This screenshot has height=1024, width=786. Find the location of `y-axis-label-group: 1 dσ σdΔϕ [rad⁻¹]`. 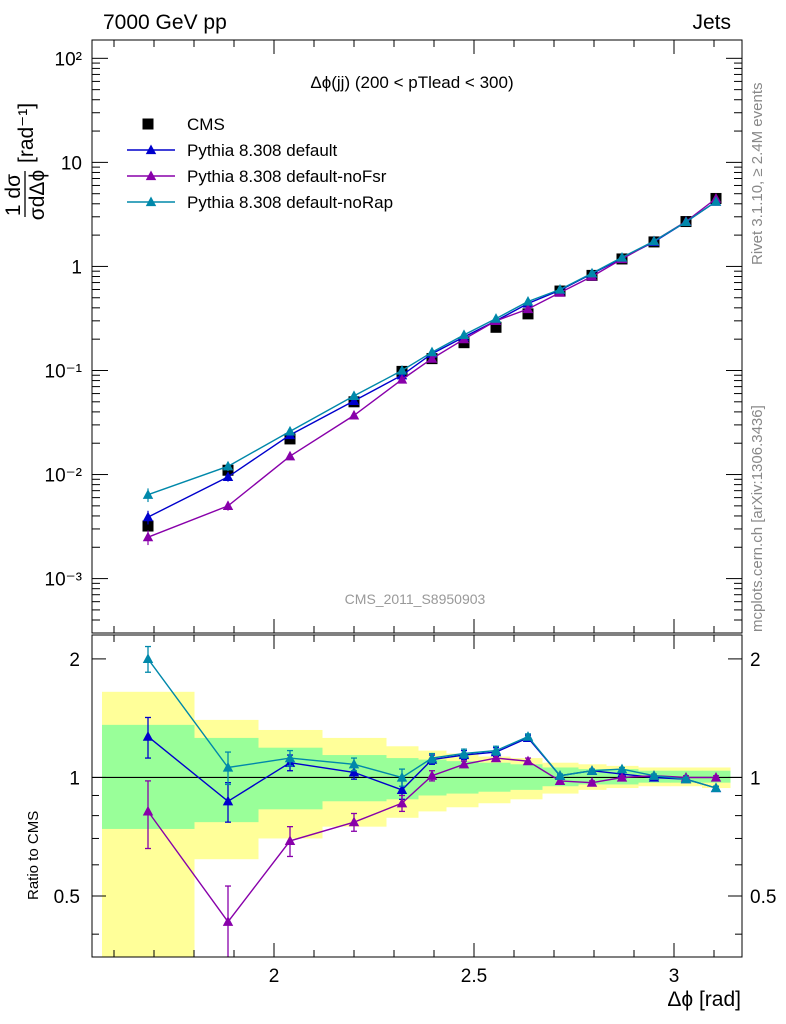

y-axis-label-group: 1 dσ σdΔϕ [rad⁻¹] is located at coordinates (25, 161).